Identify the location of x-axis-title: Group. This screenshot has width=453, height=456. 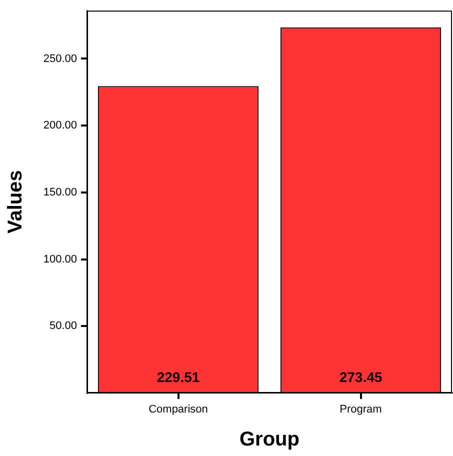
(270, 439).